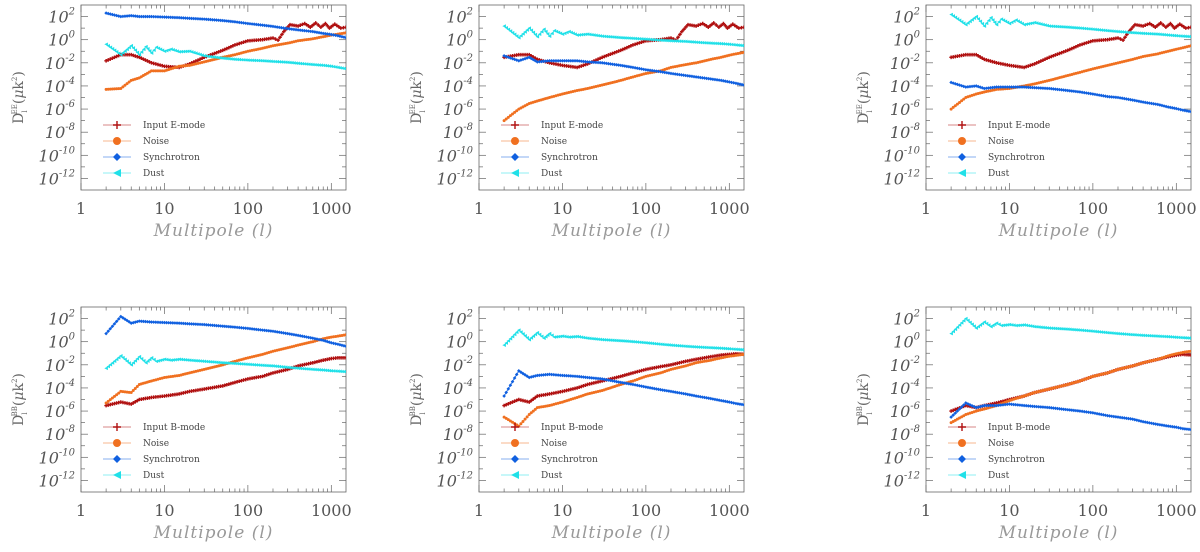  What do you see at coordinates (554, 142) in the screenshot?
I see `legend-label: Noise` at bounding box center [554, 142].